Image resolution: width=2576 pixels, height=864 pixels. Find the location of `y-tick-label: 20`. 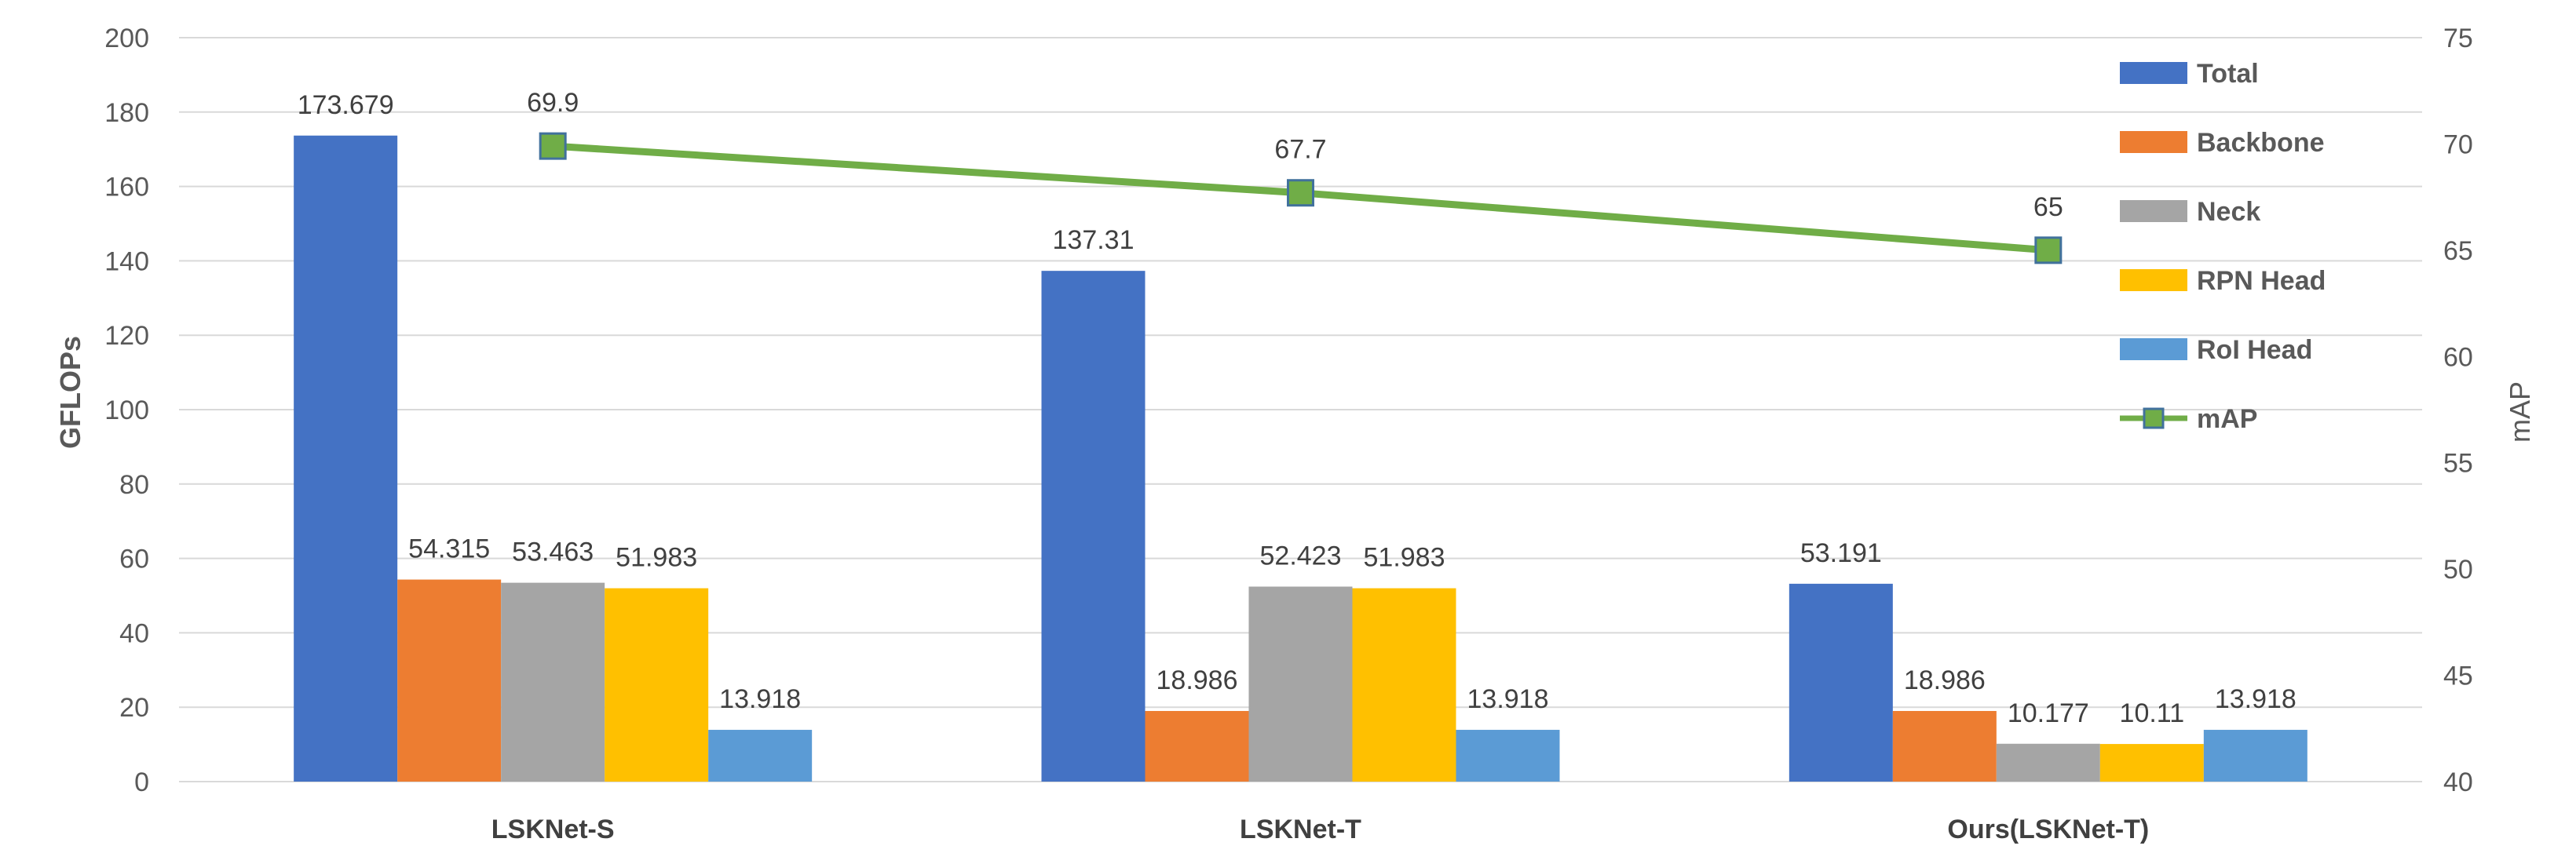

y-tick-label: 20 is located at coordinates (134, 708).